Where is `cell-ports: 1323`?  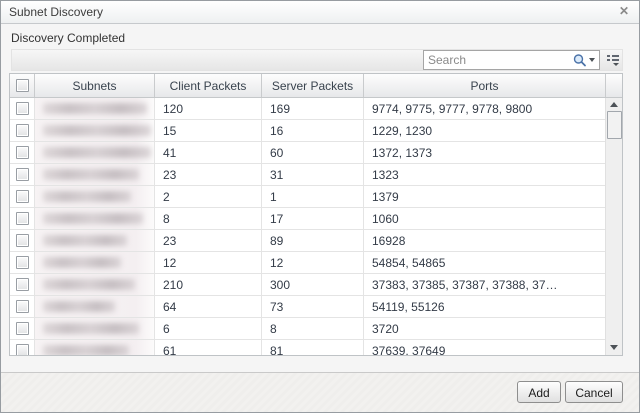
cell-ports: 1323 is located at coordinates (385, 174).